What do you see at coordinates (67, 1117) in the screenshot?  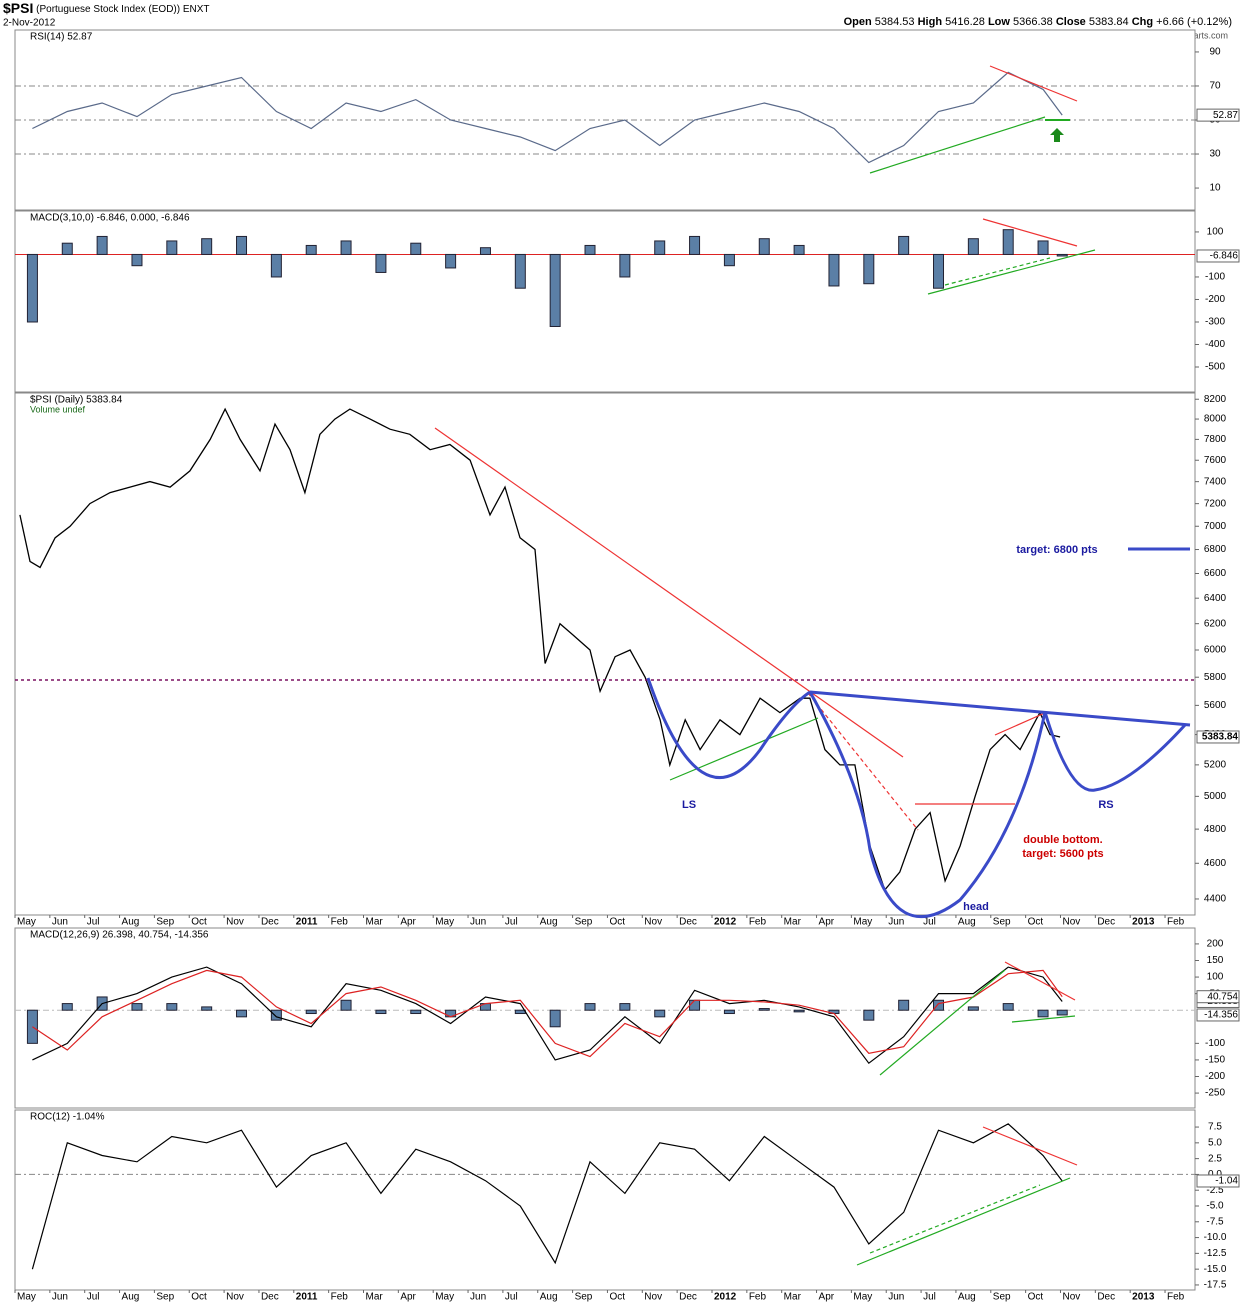 I see `panel-title: ROC(12) -1.04%` at bounding box center [67, 1117].